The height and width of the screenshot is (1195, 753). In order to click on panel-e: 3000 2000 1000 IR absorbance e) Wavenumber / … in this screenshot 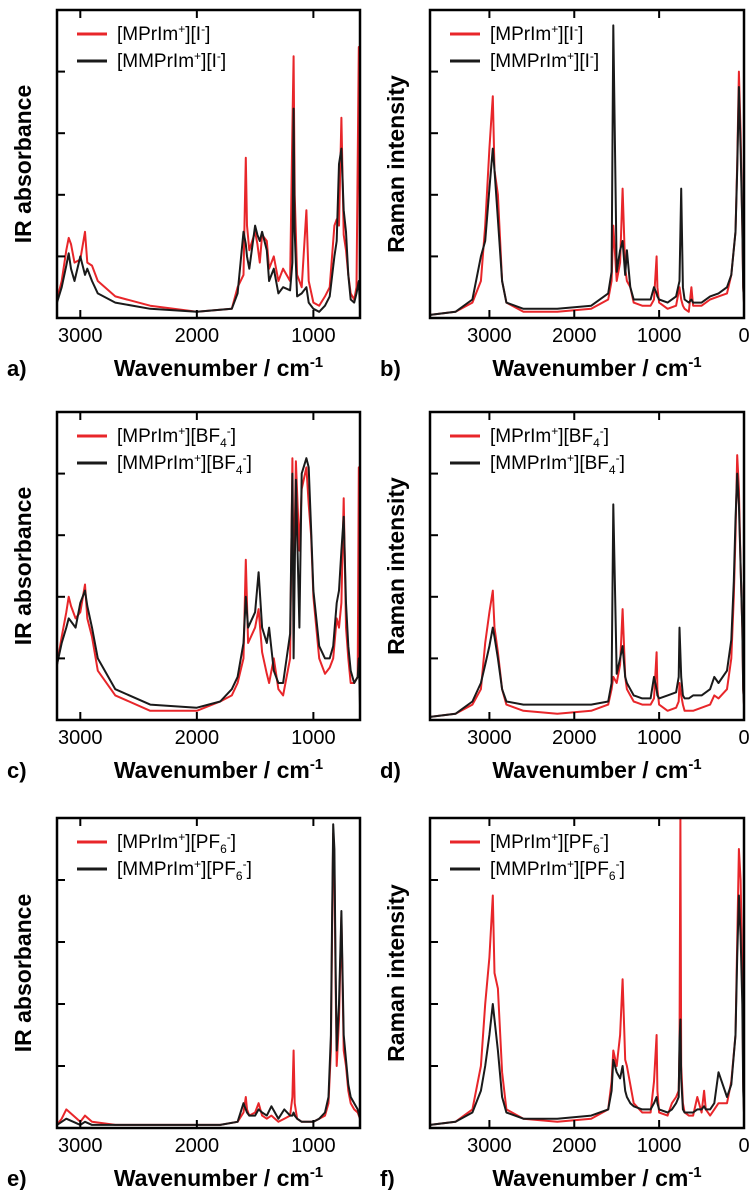, I will do `click(184, 1003)`.